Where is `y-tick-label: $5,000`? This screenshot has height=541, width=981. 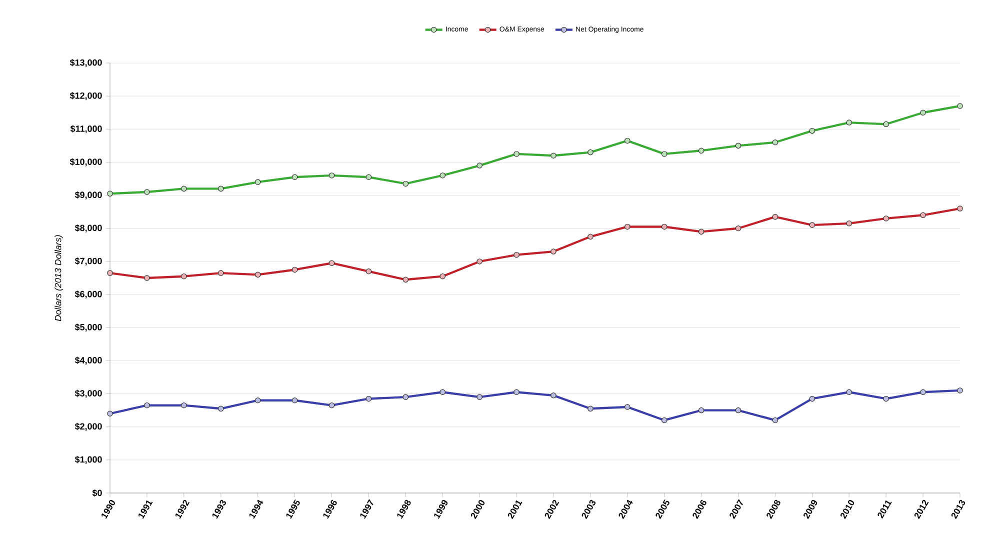 y-tick-label: $5,000 is located at coordinates (88, 328).